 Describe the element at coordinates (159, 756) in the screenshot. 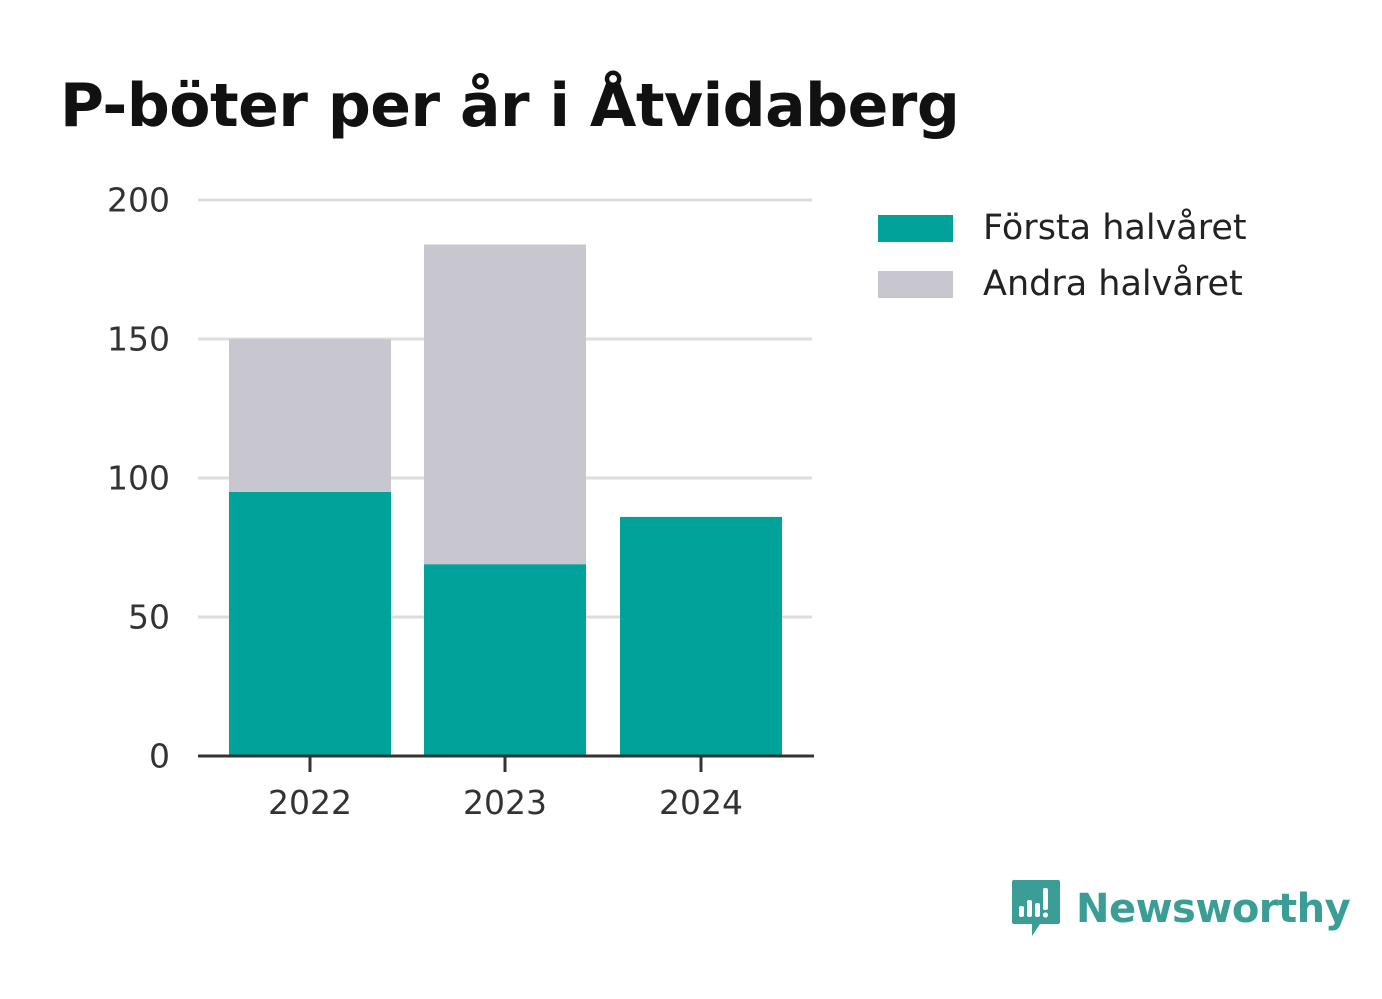

I see `y-tick-label-0: 0` at that location.